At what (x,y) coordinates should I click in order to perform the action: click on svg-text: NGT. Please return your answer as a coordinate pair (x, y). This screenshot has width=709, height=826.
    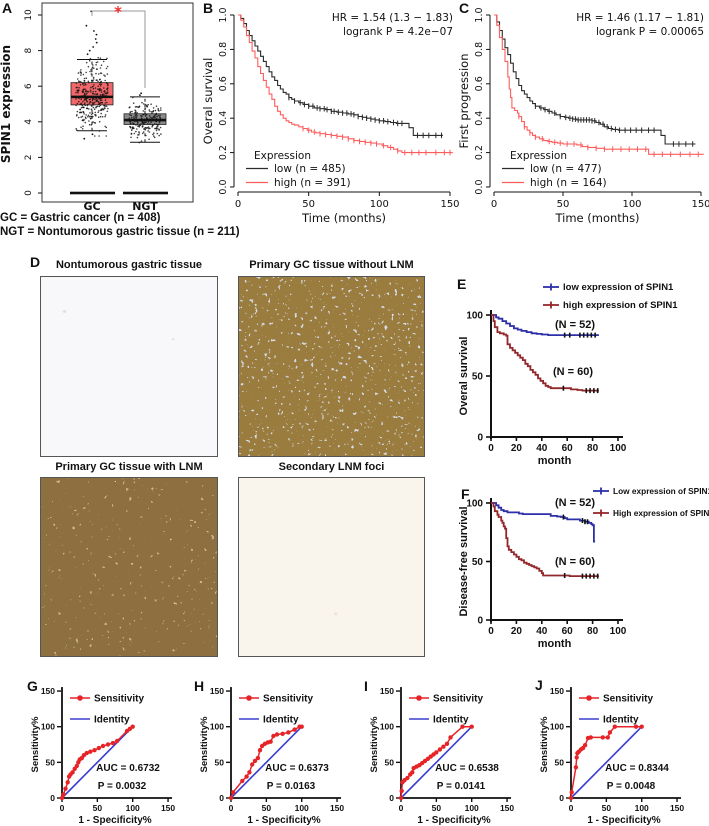
    Looking at the image, I should click on (145, 206).